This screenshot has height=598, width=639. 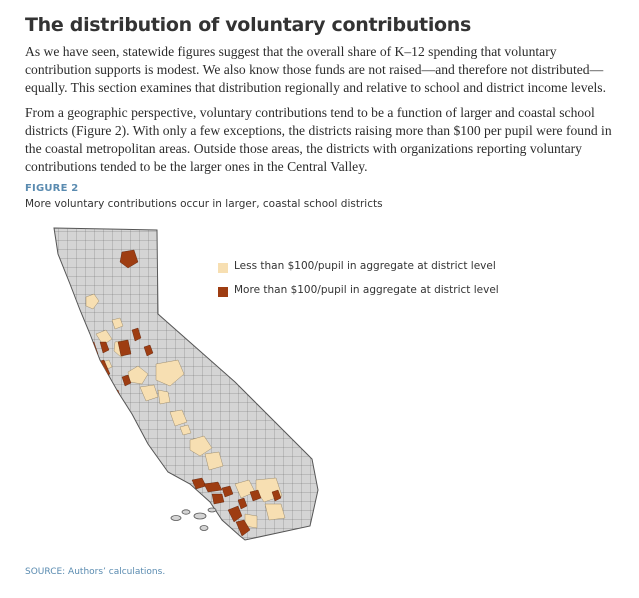 I want to click on figure-label: FIGURE 2, so click(x=52, y=188).